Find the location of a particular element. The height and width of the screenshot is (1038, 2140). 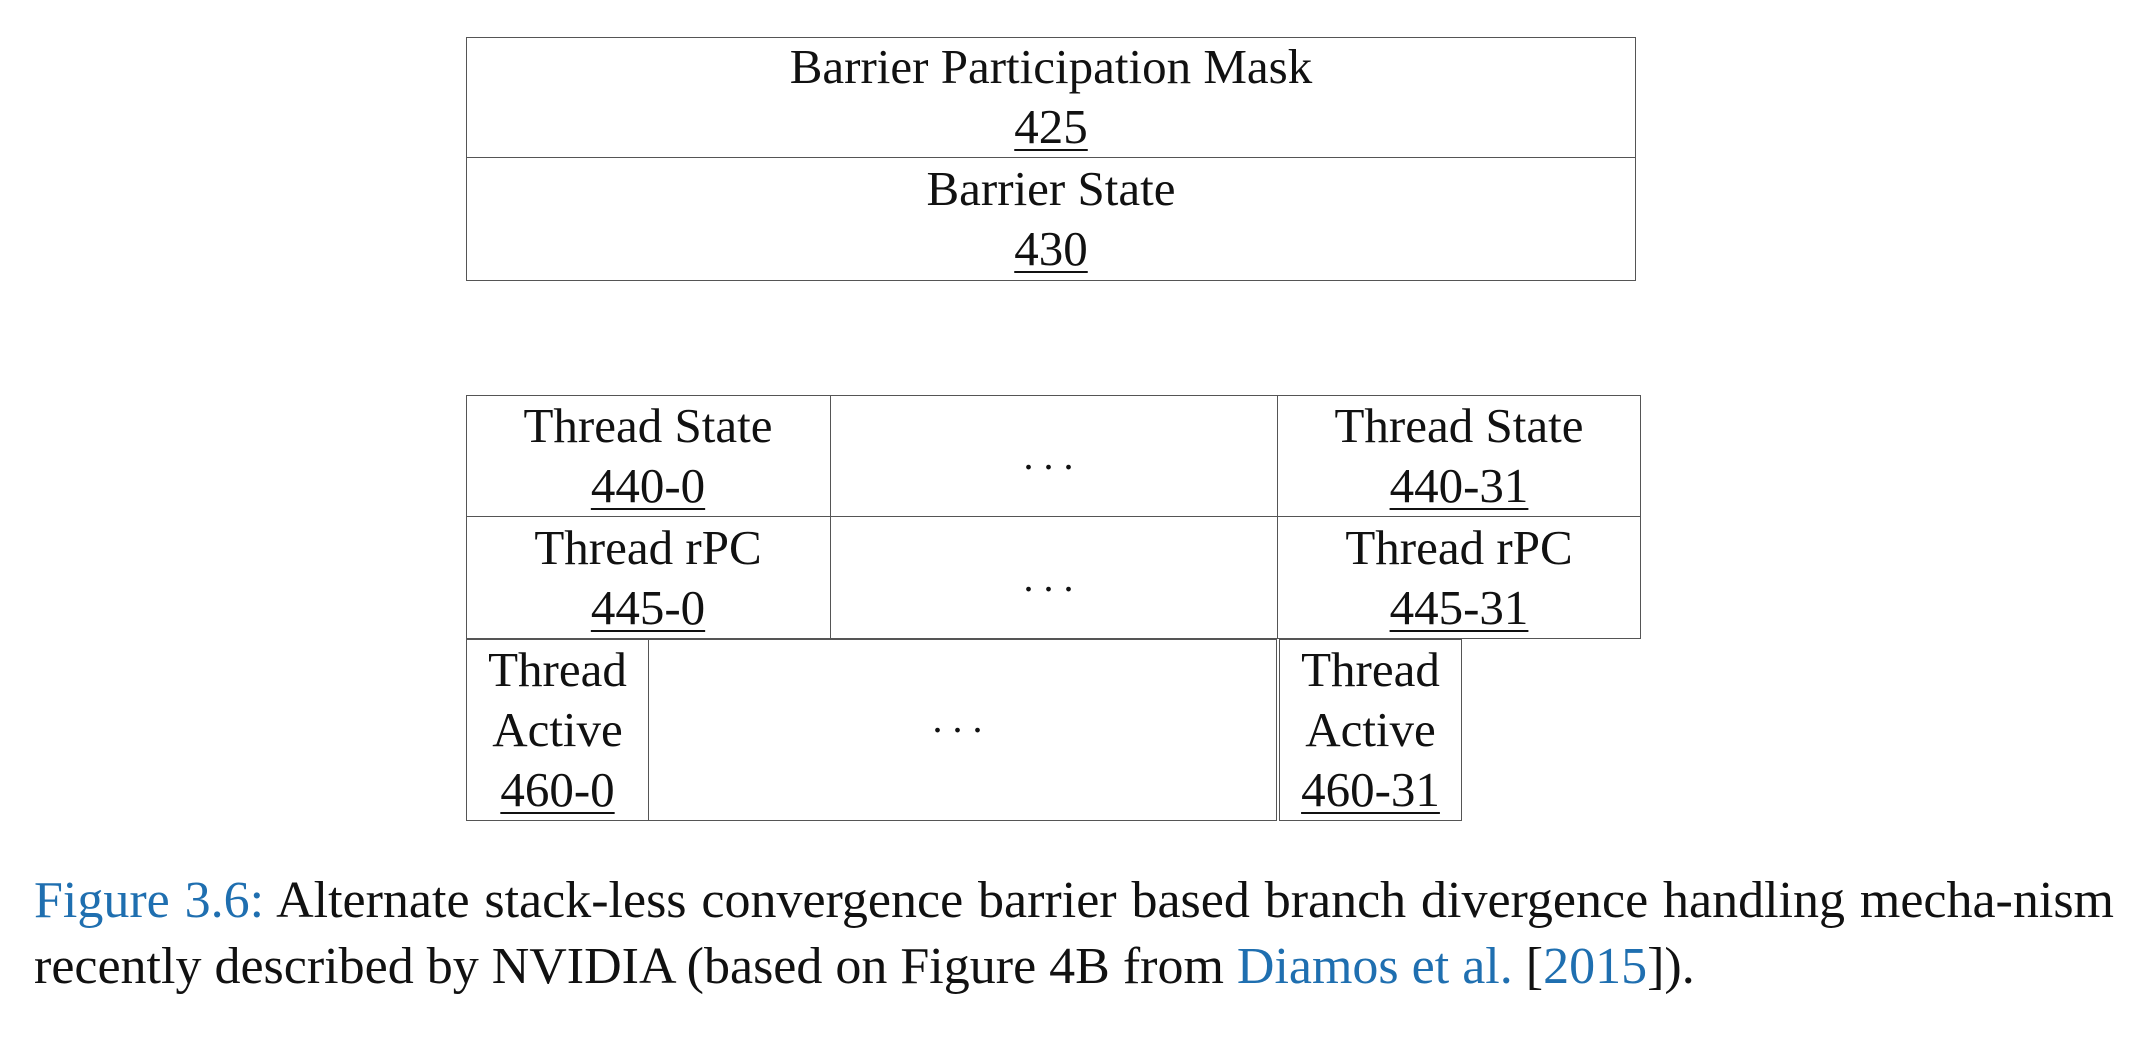

thread-active-middle-box is located at coordinates (962, 730).